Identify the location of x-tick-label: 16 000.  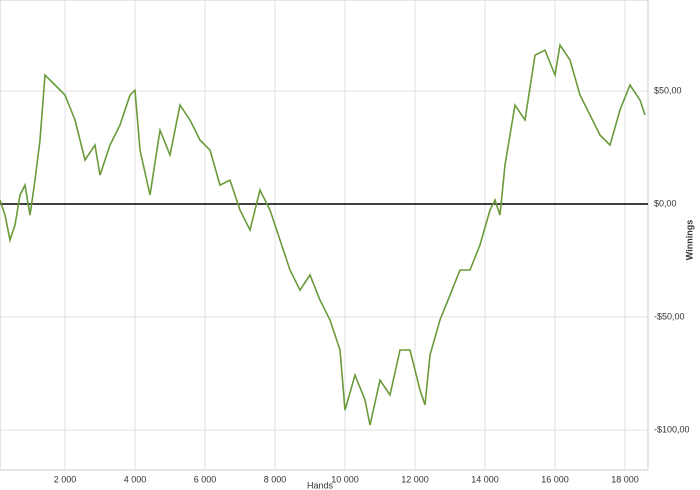
(555, 479).